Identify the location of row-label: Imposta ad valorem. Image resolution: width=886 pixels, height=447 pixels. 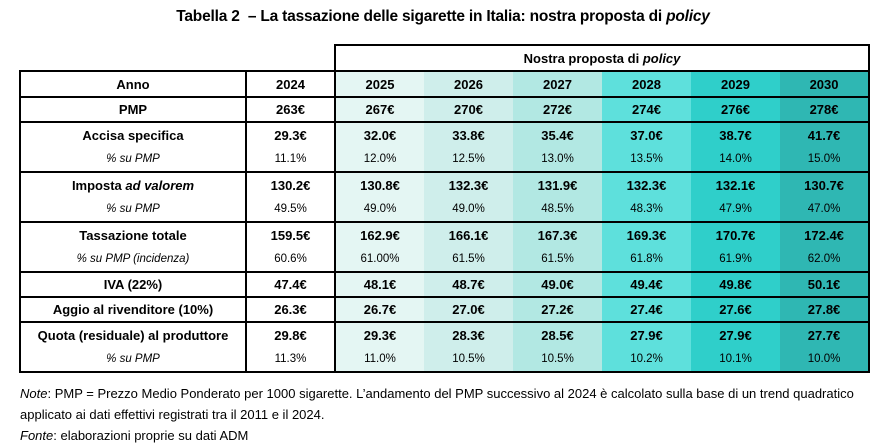
(133, 184).